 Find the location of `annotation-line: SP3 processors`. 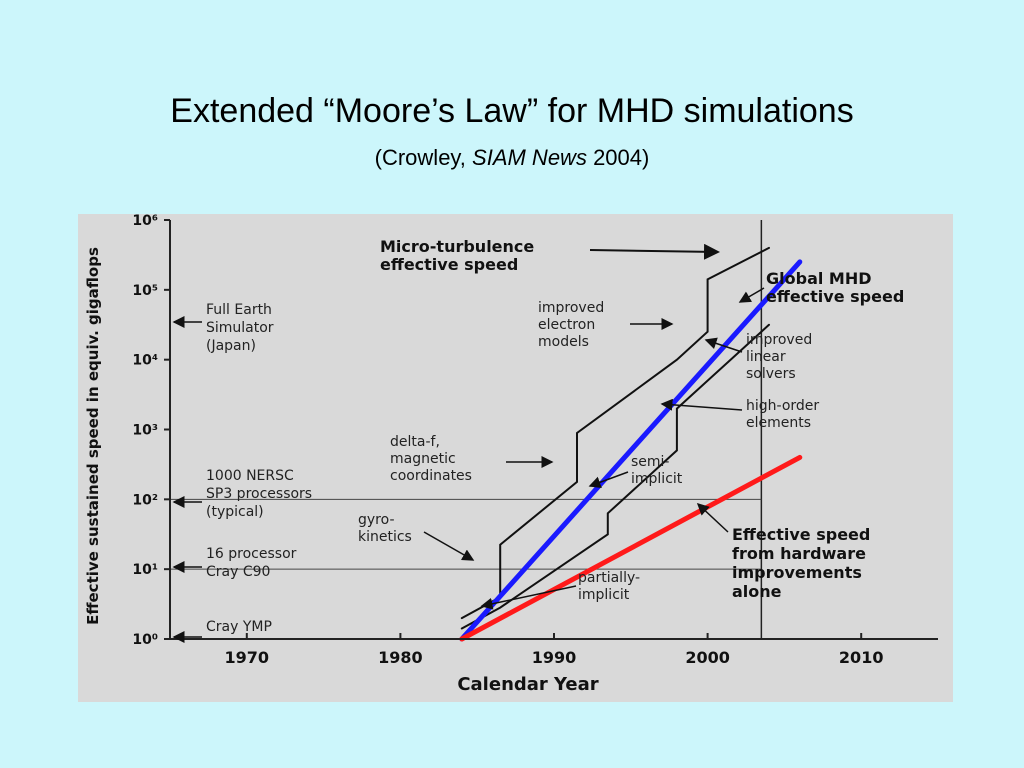

annotation-line: SP3 processors is located at coordinates (259, 494).